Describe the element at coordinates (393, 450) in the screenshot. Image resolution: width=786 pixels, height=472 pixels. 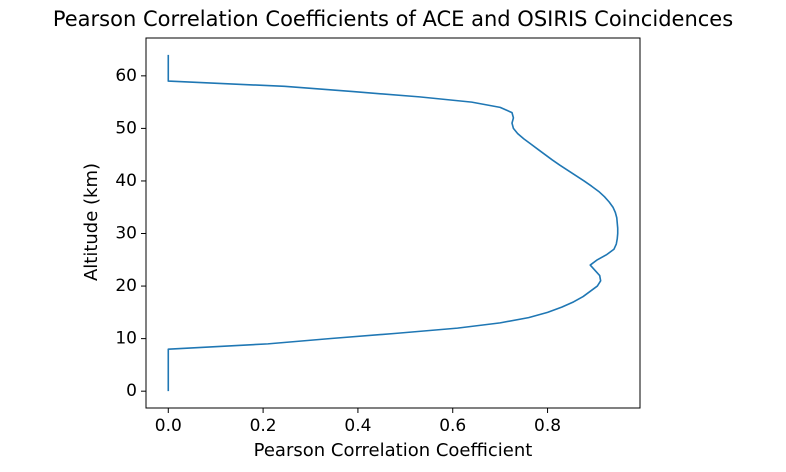
I see `x-axis-label: Pearson Correlation Coefficient` at that location.